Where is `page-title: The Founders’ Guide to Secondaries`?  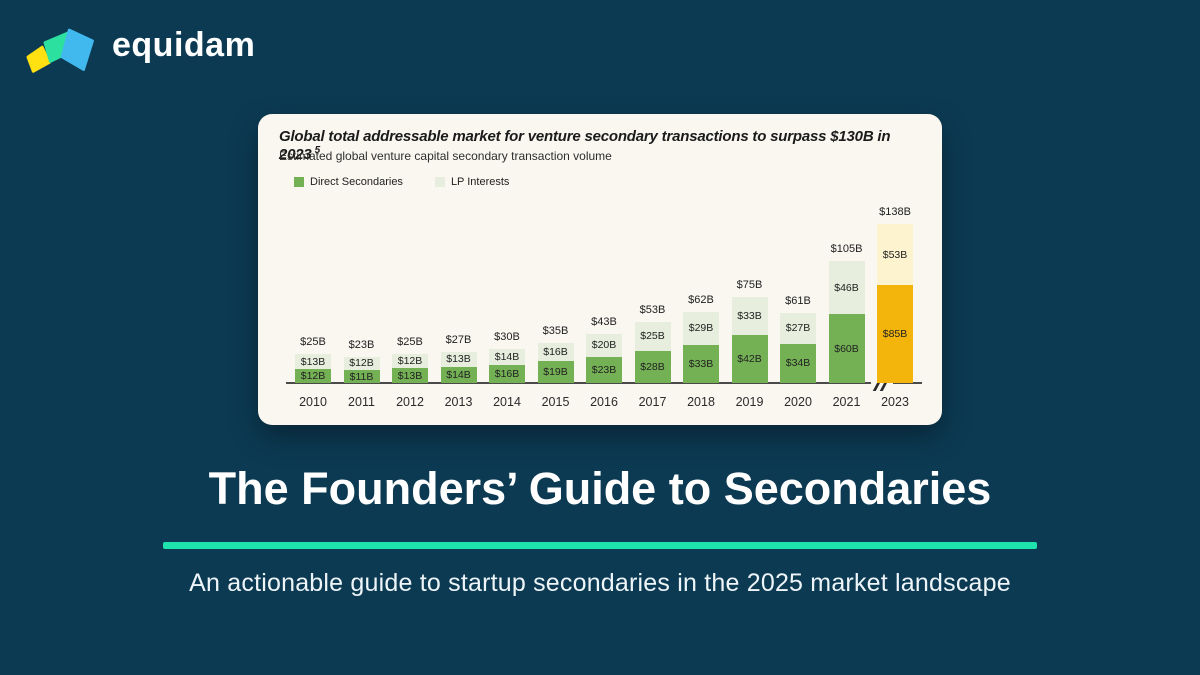 page-title: The Founders’ Guide to Secondaries is located at coordinates (600, 488).